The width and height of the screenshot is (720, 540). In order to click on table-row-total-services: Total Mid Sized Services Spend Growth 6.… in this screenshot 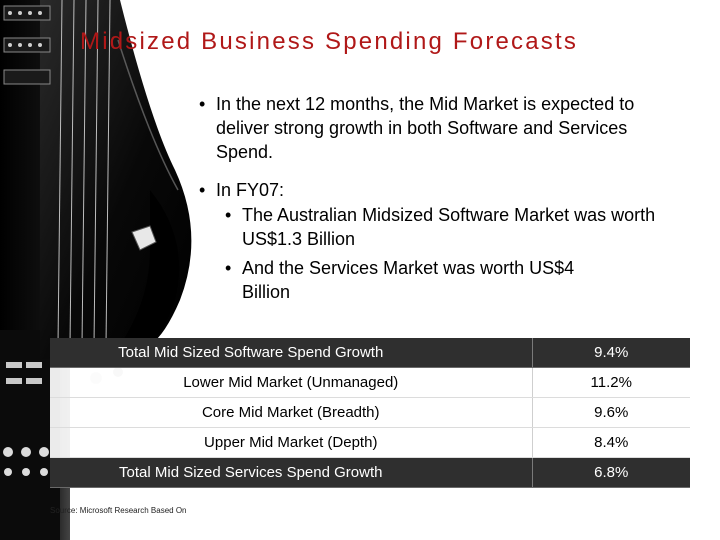, I will do `click(370, 472)`.